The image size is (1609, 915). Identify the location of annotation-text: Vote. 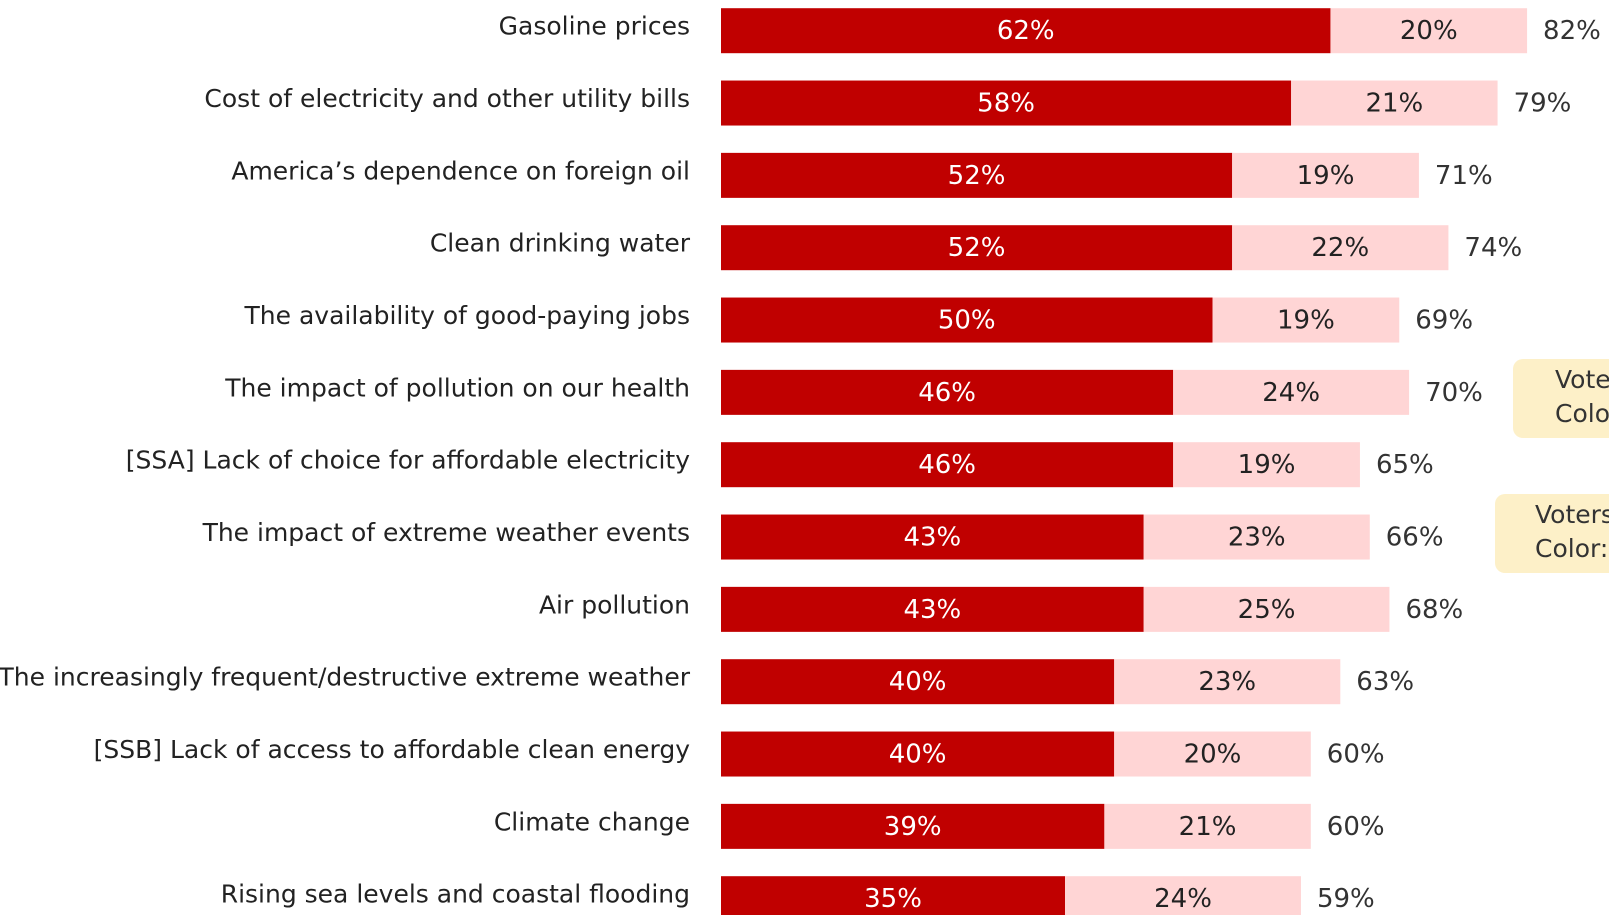
(1582, 379).